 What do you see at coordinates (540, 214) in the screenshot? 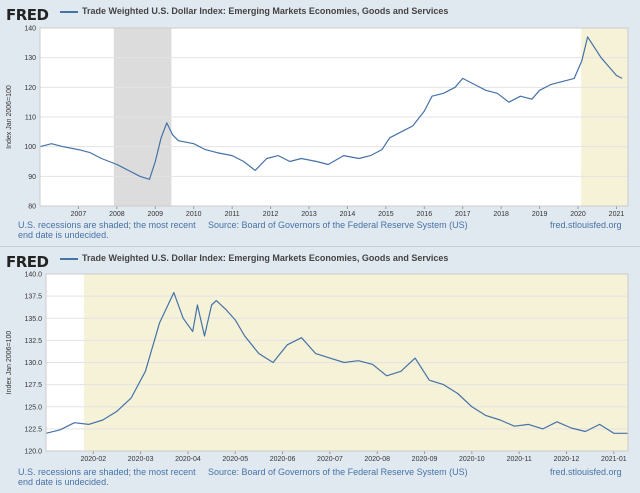
I see `x-tick-label: 2019` at bounding box center [540, 214].